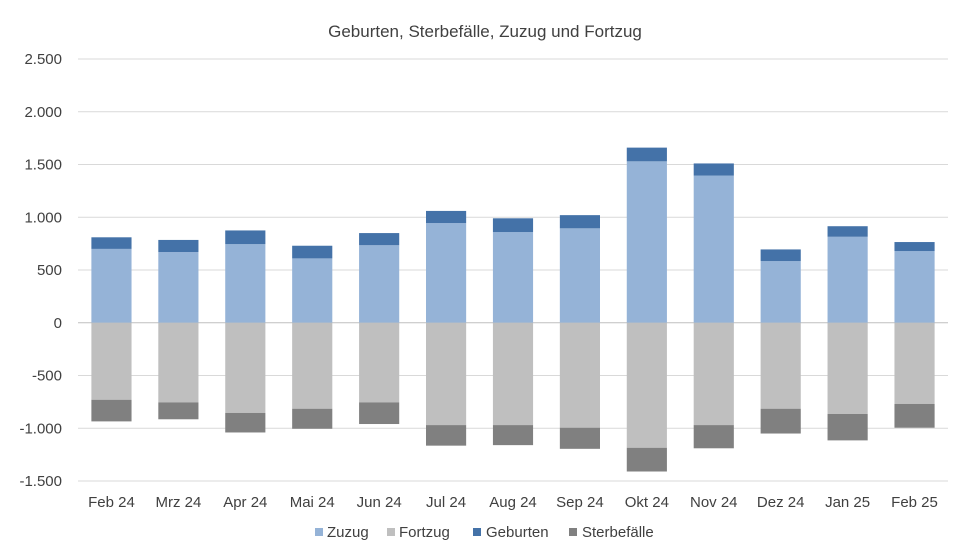 The width and height of the screenshot is (960, 560). I want to click on x-tick-label: Feb 25, so click(914, 502).